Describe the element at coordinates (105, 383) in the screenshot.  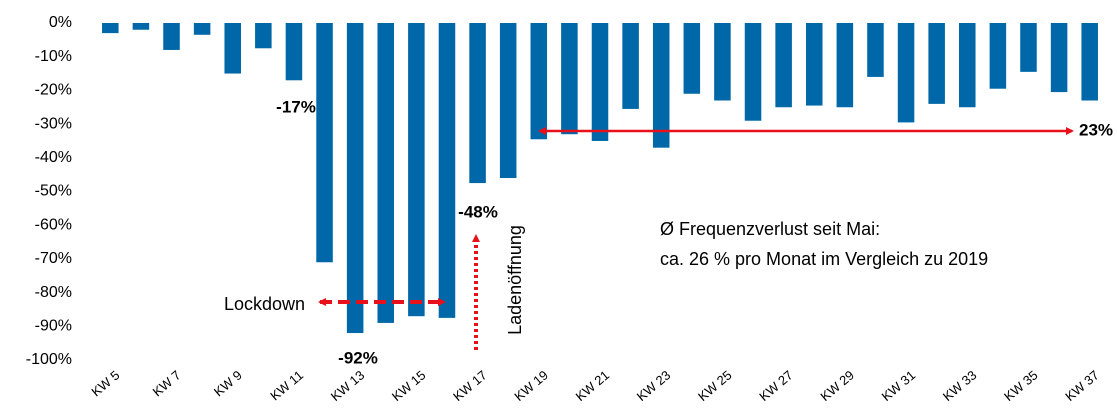
I see `x-tick-label: KW 5` at that location.